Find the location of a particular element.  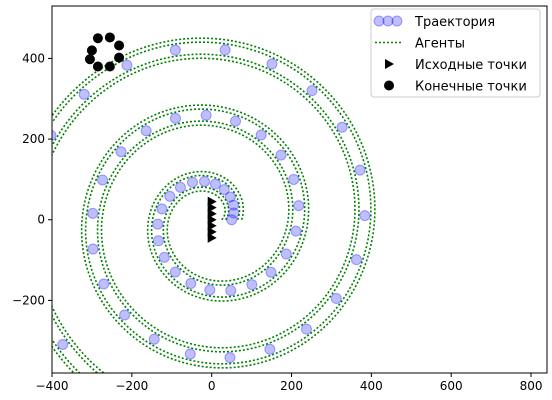

legend-label: Траектория is located at coordinates (454, 22).